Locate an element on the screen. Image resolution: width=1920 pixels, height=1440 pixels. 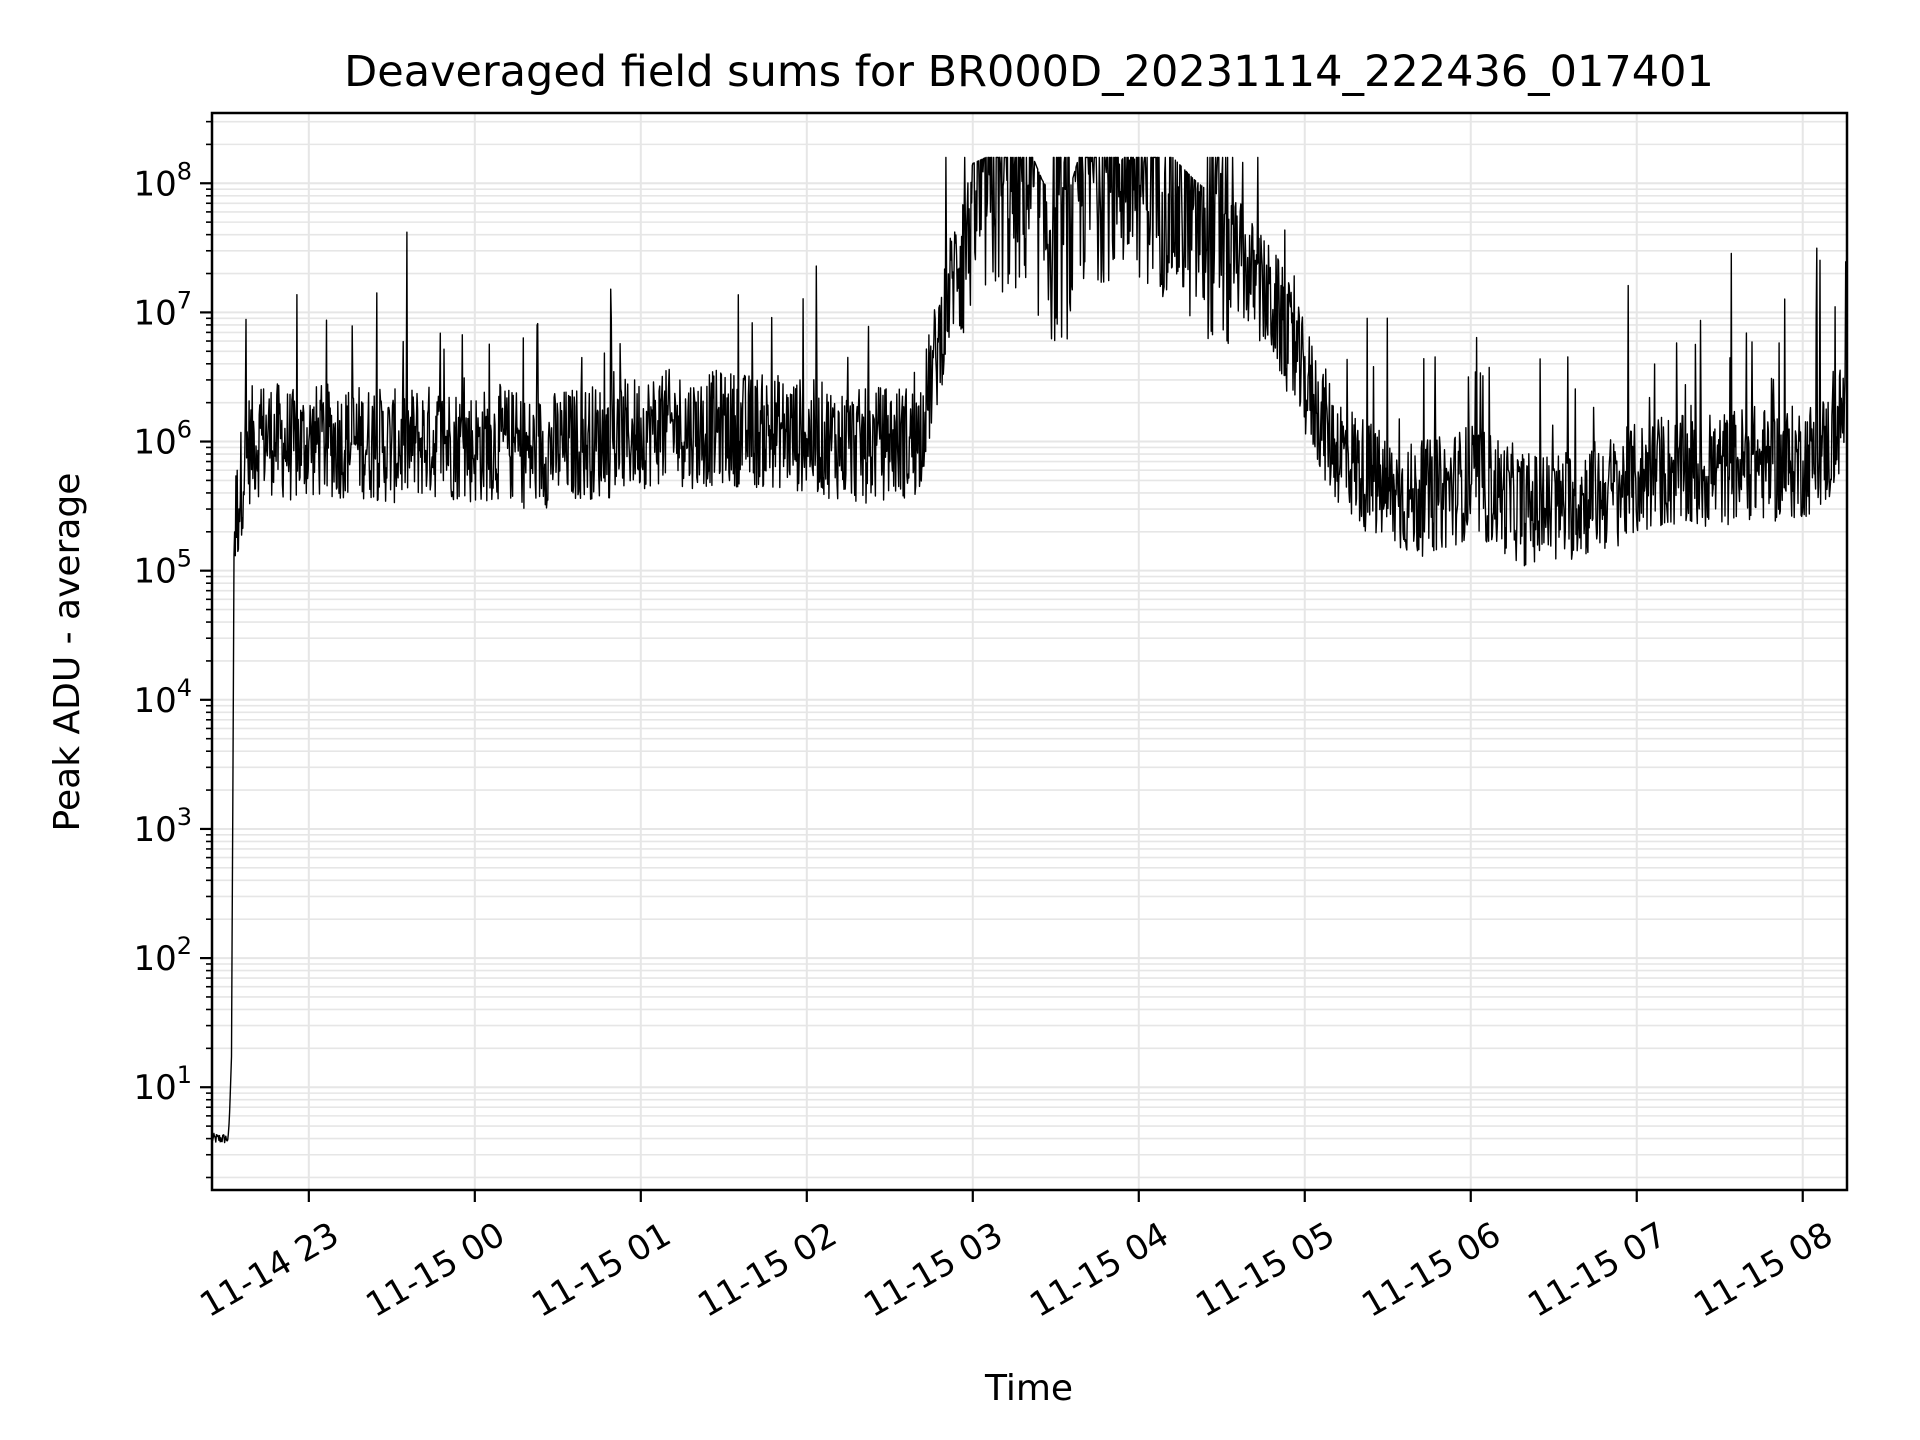
y-tick-label: 10⁴ is located at coordinates (162, 697).